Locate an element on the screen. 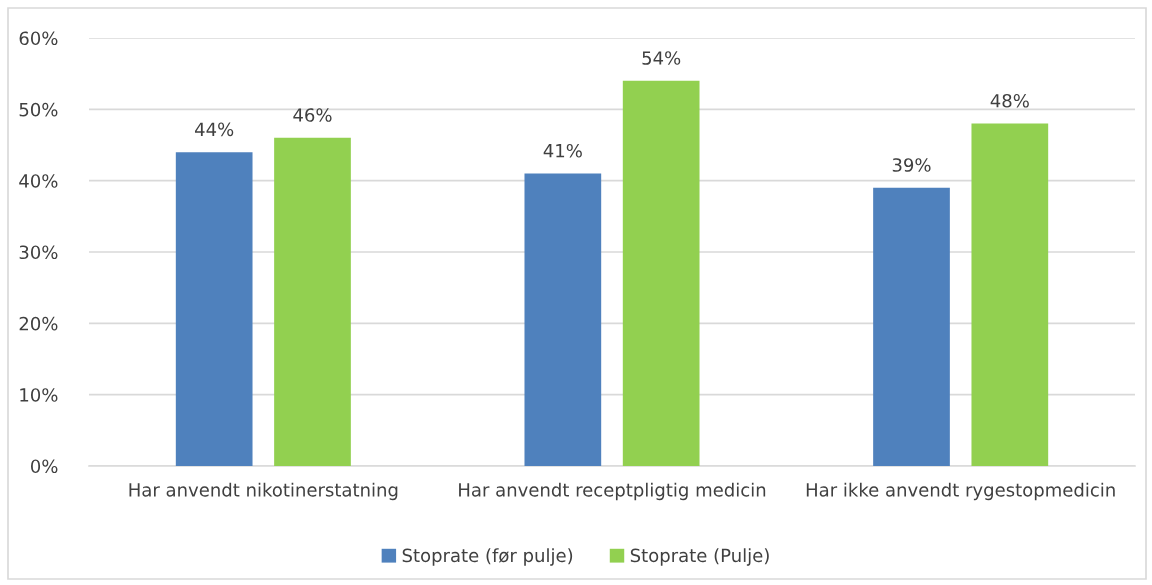 Image resolution: width=1152 pixels, height=585 pixels. data-label: 39% is located at coordinates (911, 165).